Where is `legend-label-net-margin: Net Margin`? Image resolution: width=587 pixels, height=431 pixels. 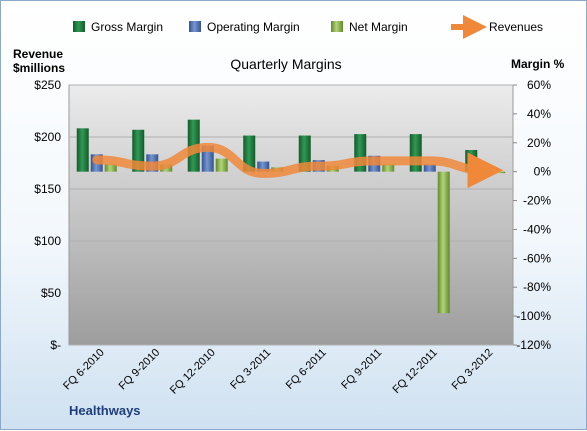
legend-label-net-margin: Net Margin is located at coordinates (378, 27).